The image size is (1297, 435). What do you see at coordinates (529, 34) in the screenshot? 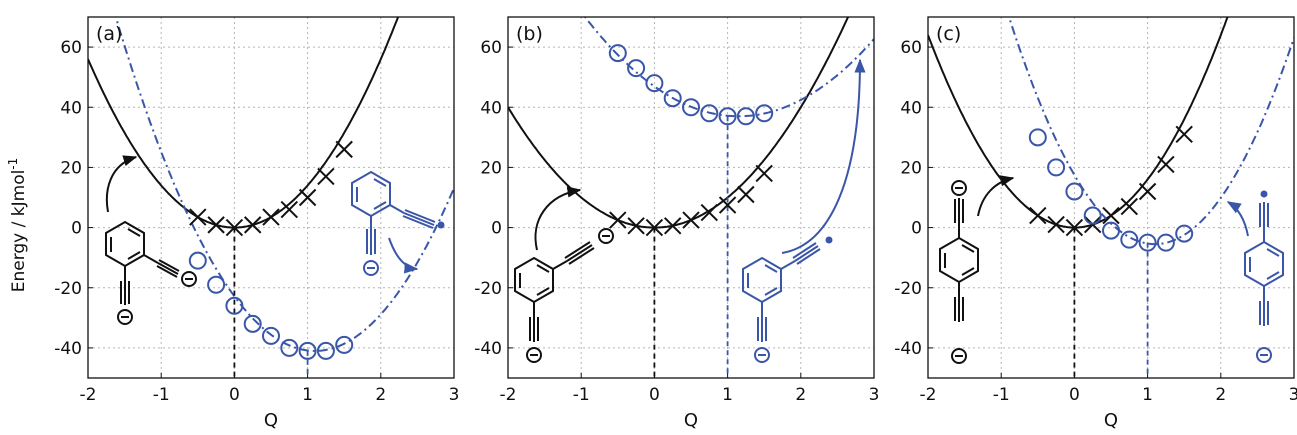
I see `panel-label: (b)` at bounding box center [529, 34].